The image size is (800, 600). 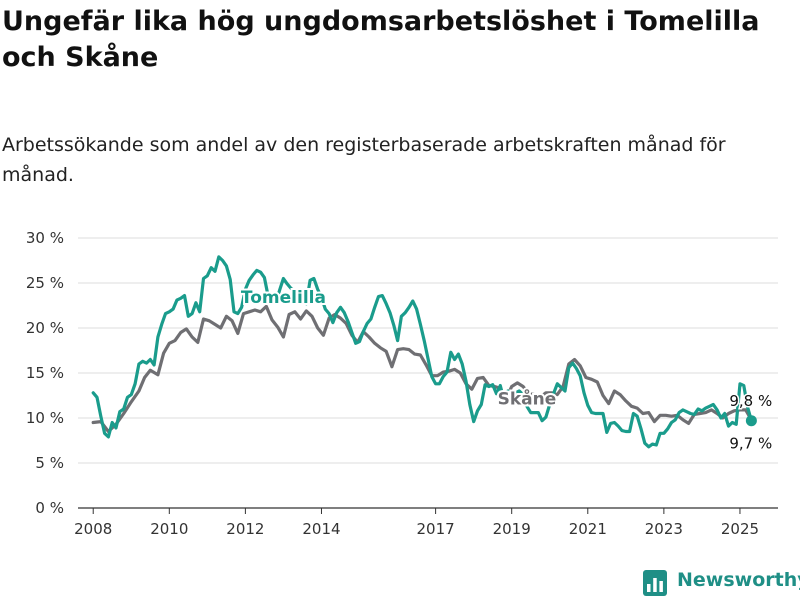 I want to click on y-tick-label: 10 %, so click(x=45, y=418).